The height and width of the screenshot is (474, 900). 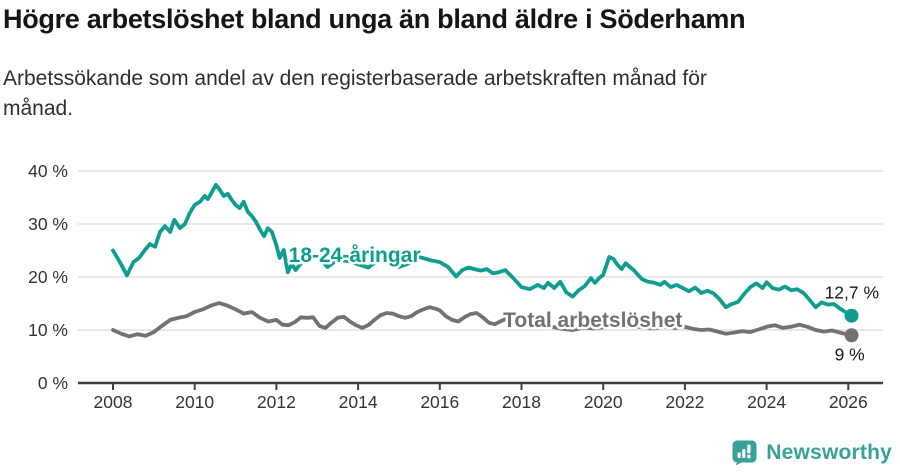 I want to click on series-label: 18-24-åringar, so click(x=355, y=255).